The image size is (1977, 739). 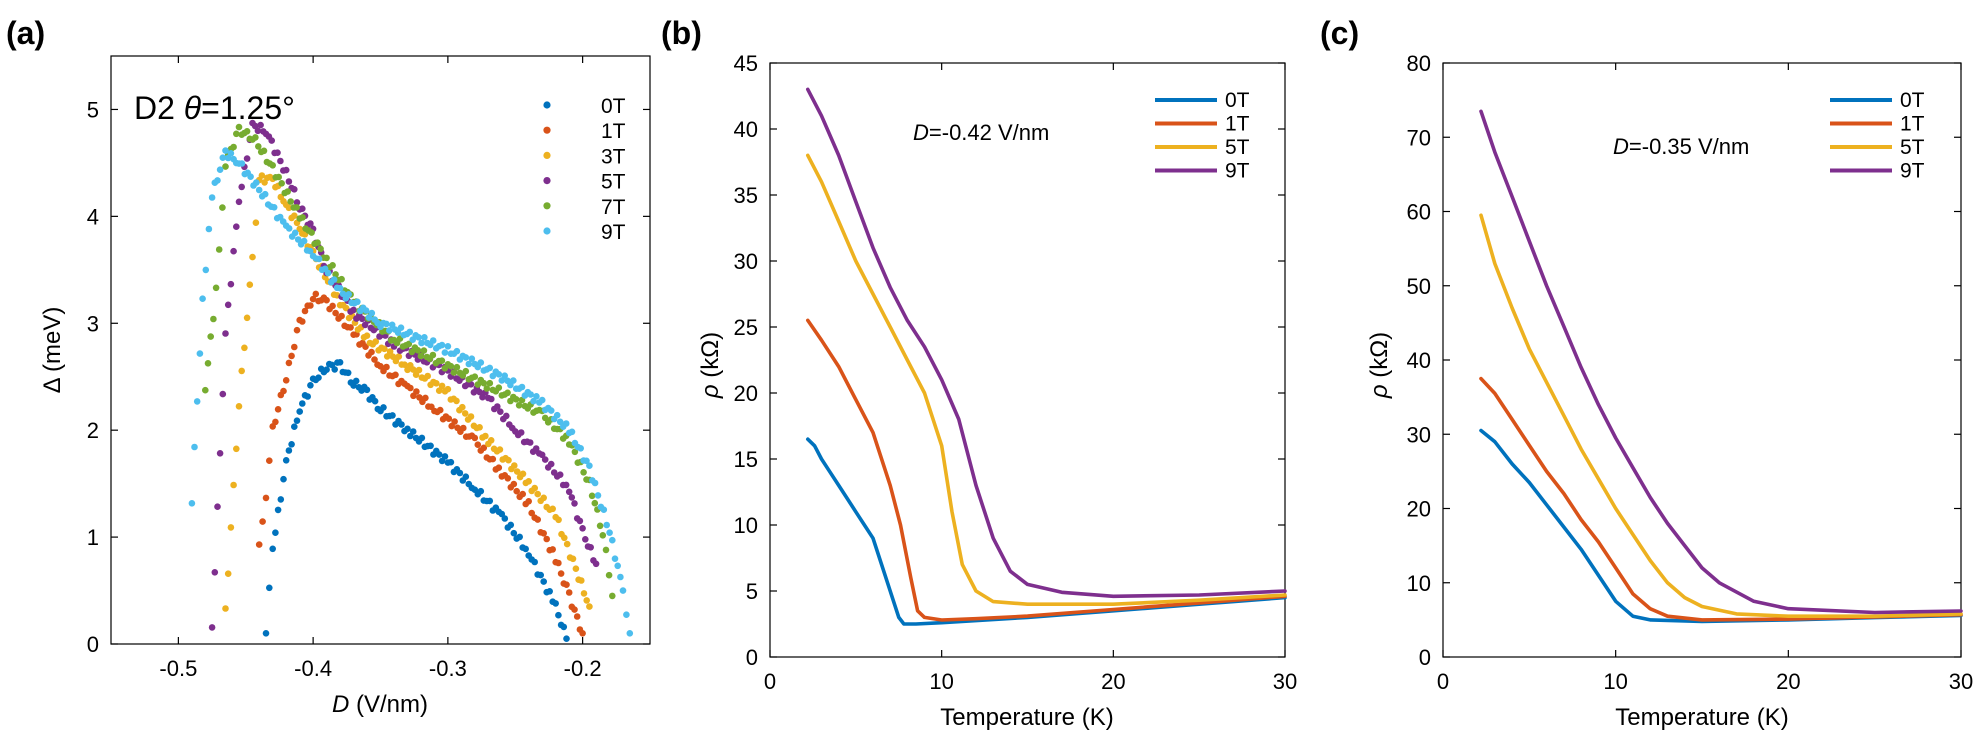 I want to click on legend-swatch-7T, so click(x=547, y=206).